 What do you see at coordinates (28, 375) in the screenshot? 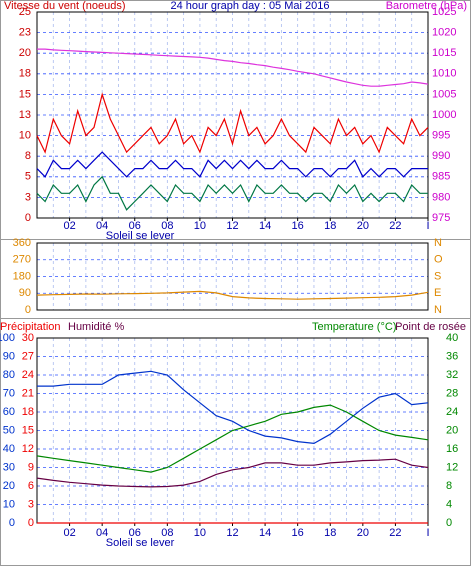
I see `y2-tick-label: 24` at bounding box center [28, 375].